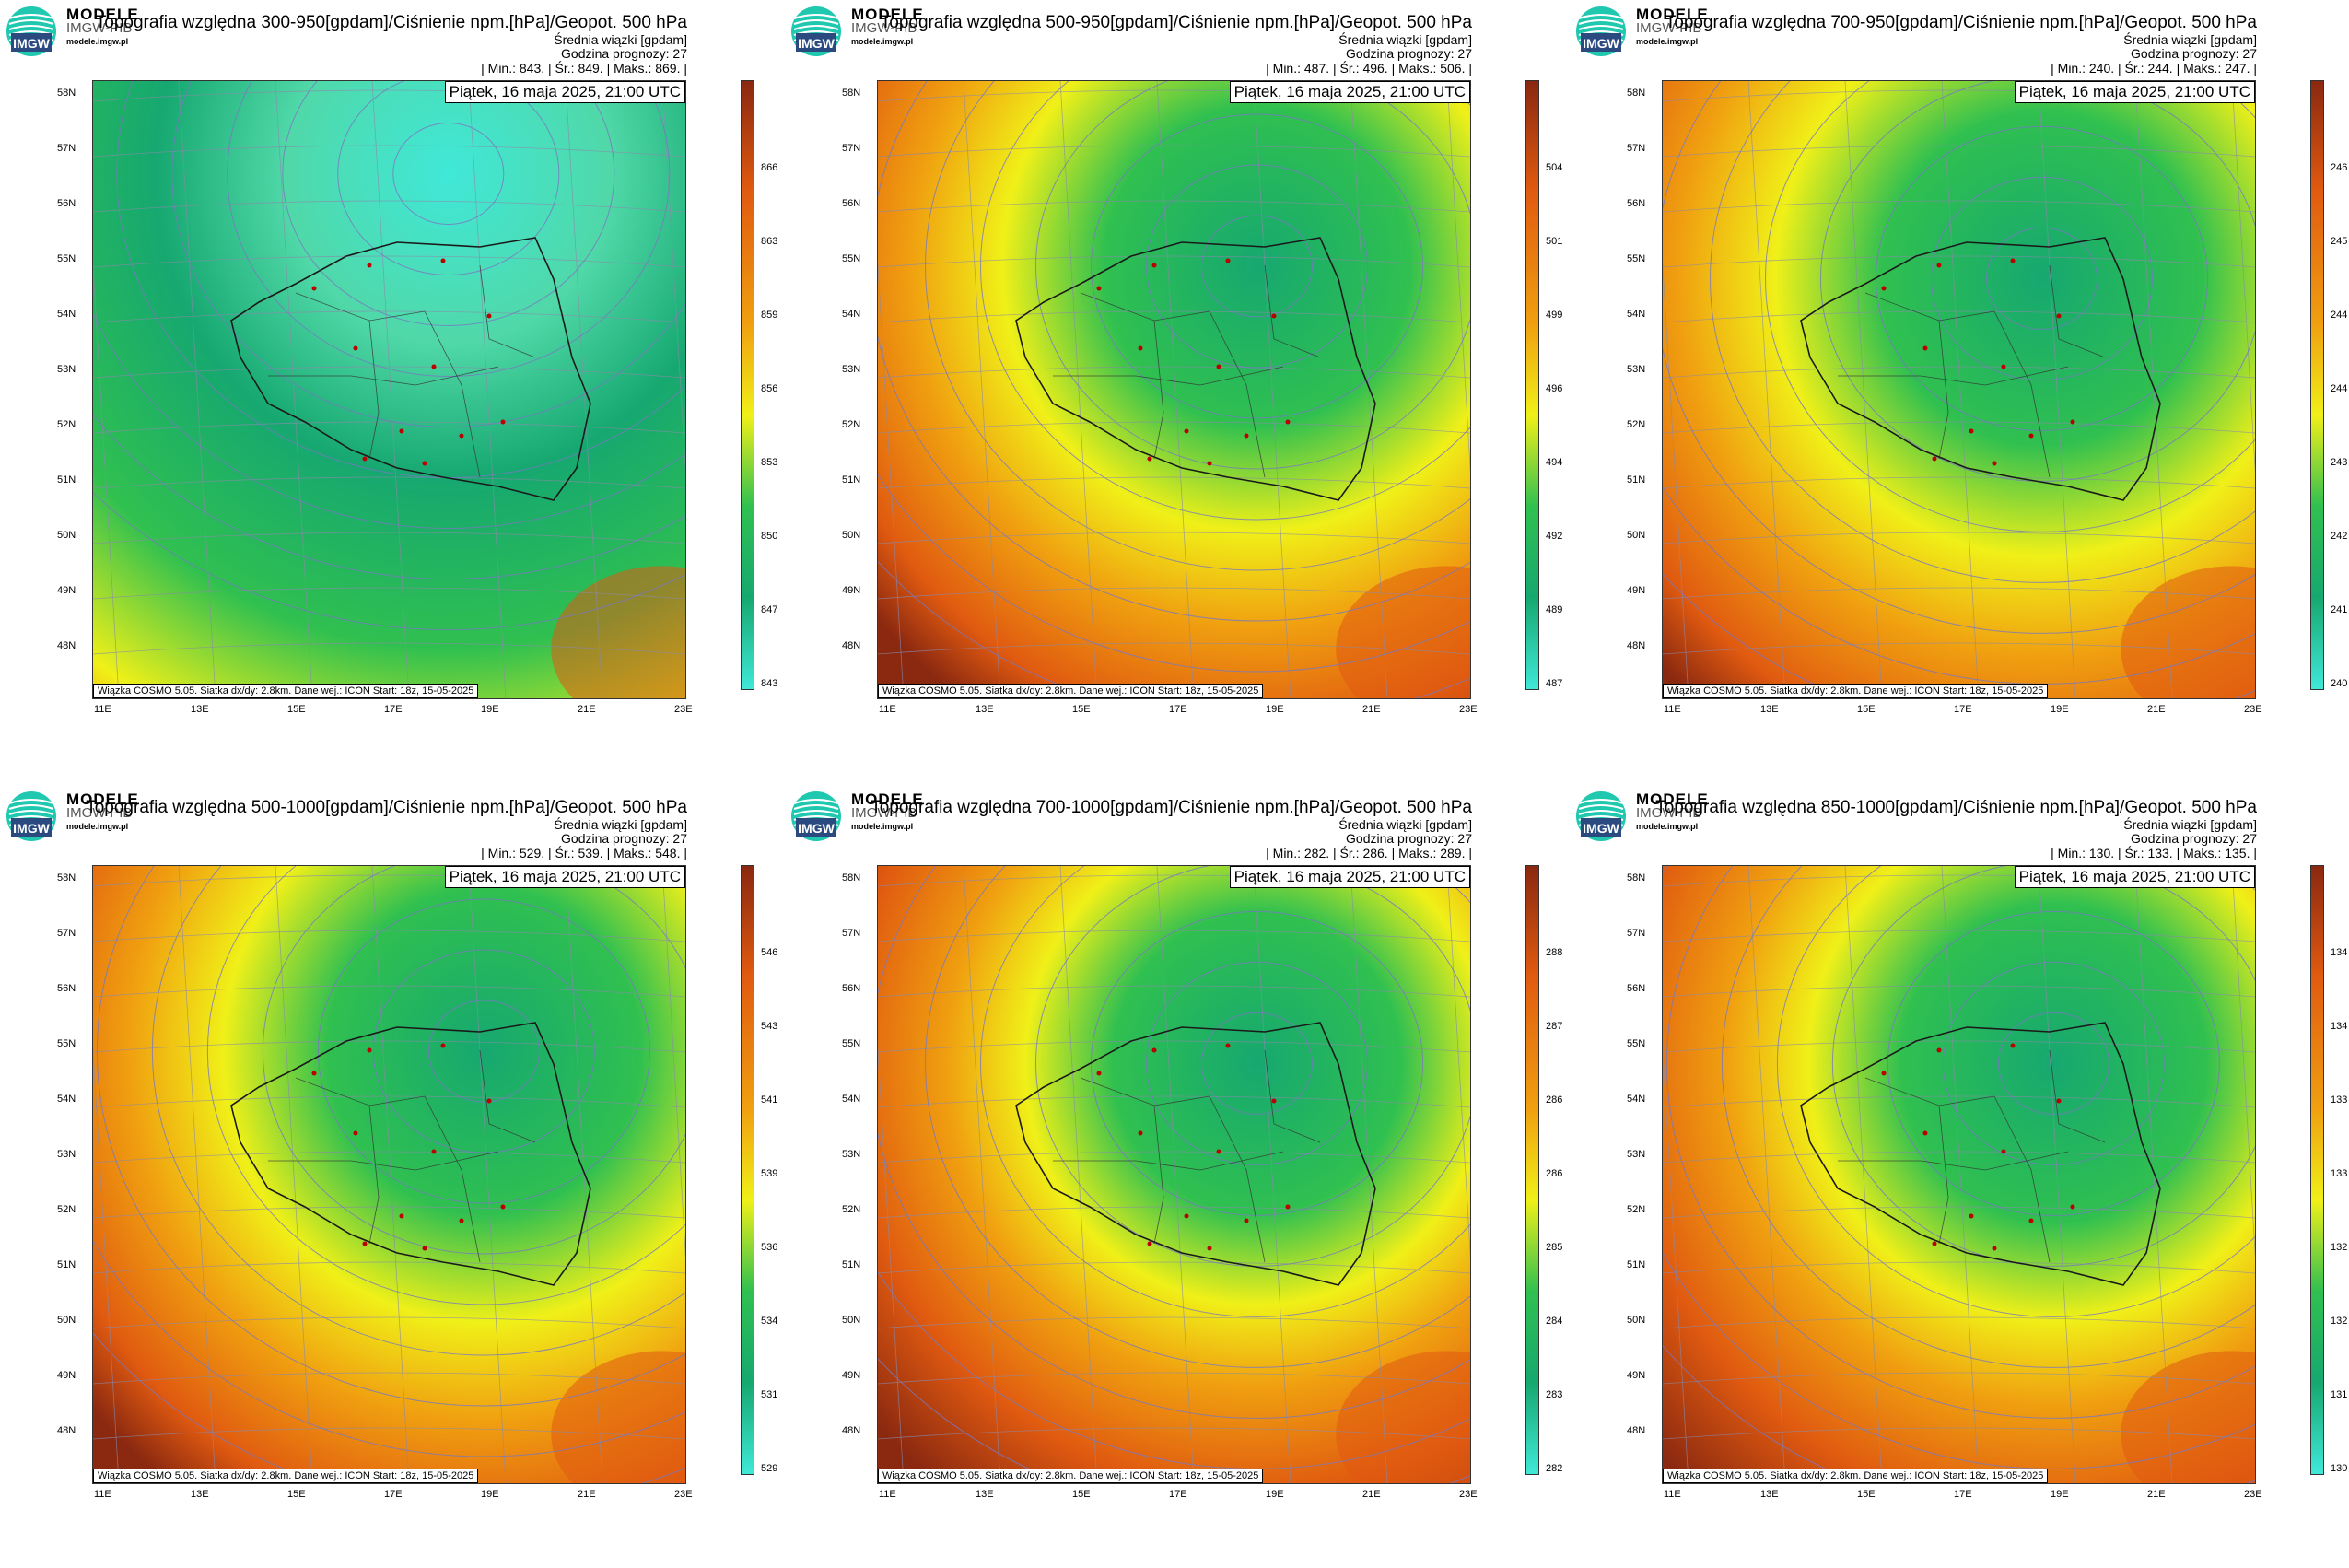 The width and height of the screenshot is (2349, 1568). Describe the element at coordinates (1554, 388) in the screenshot. I see `colorbar-tick: 496` at that location.